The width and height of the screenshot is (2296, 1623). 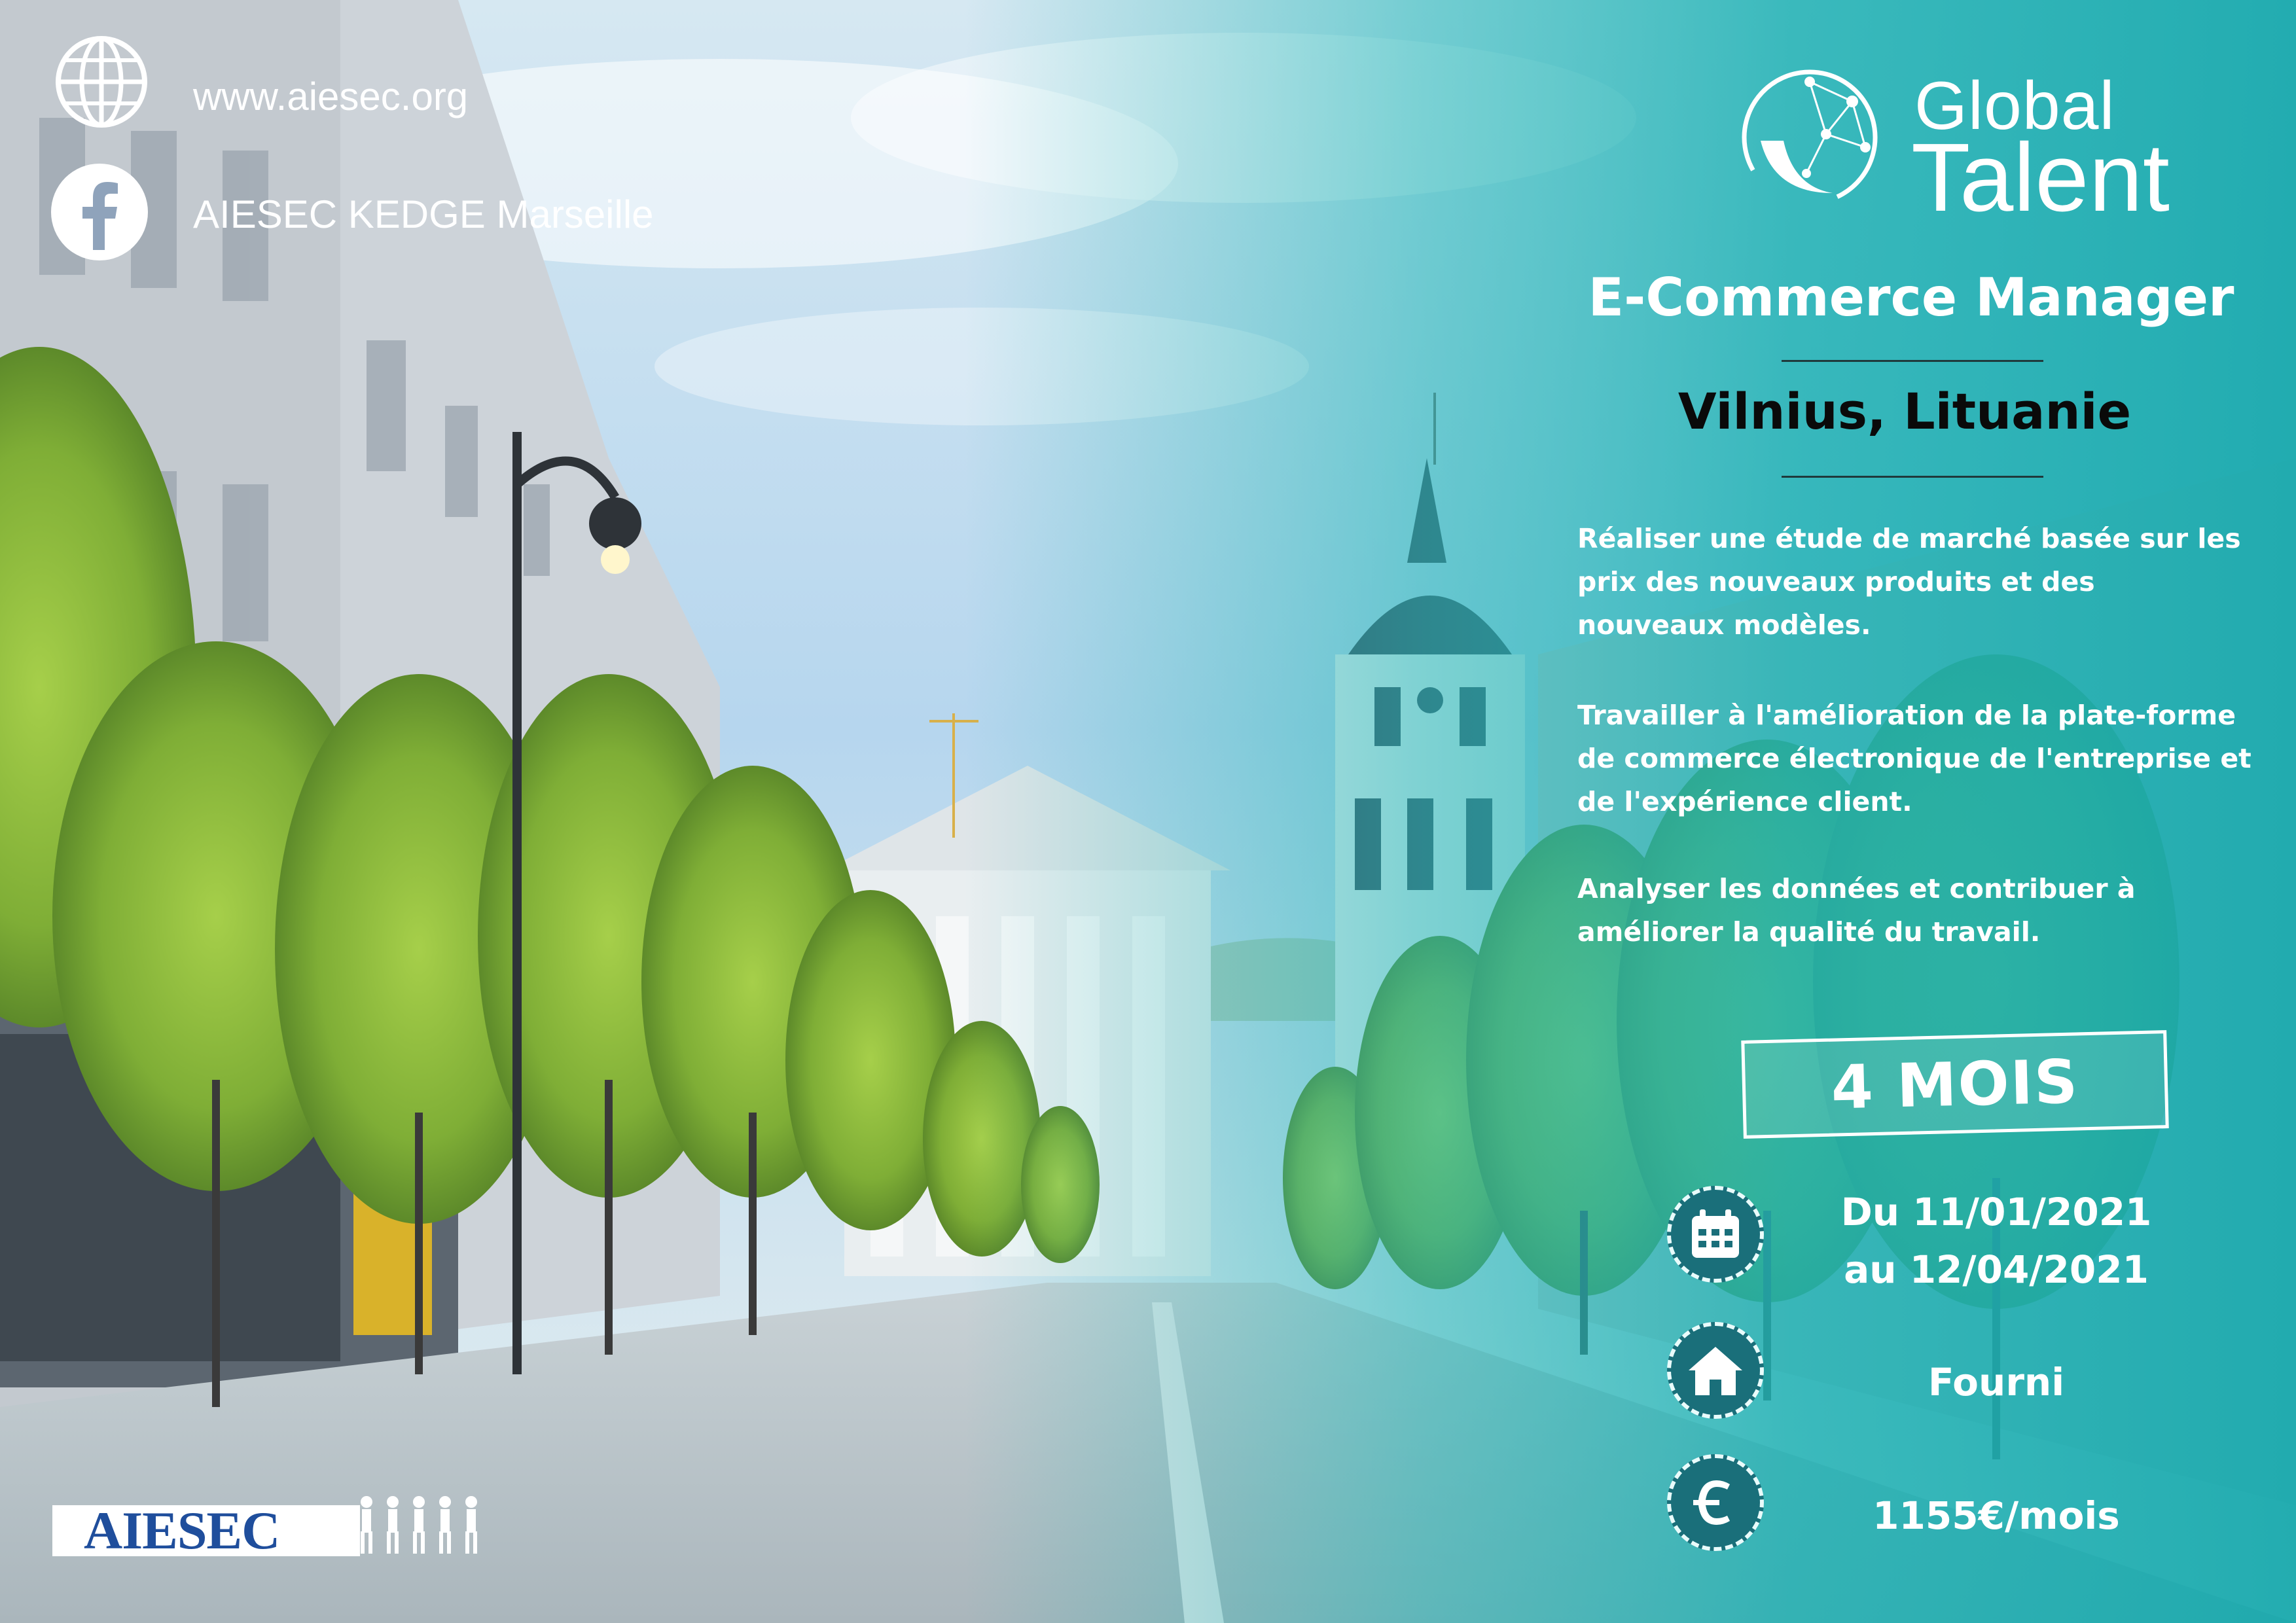 I want to click on title-divider, so click(x=1912, y=361).